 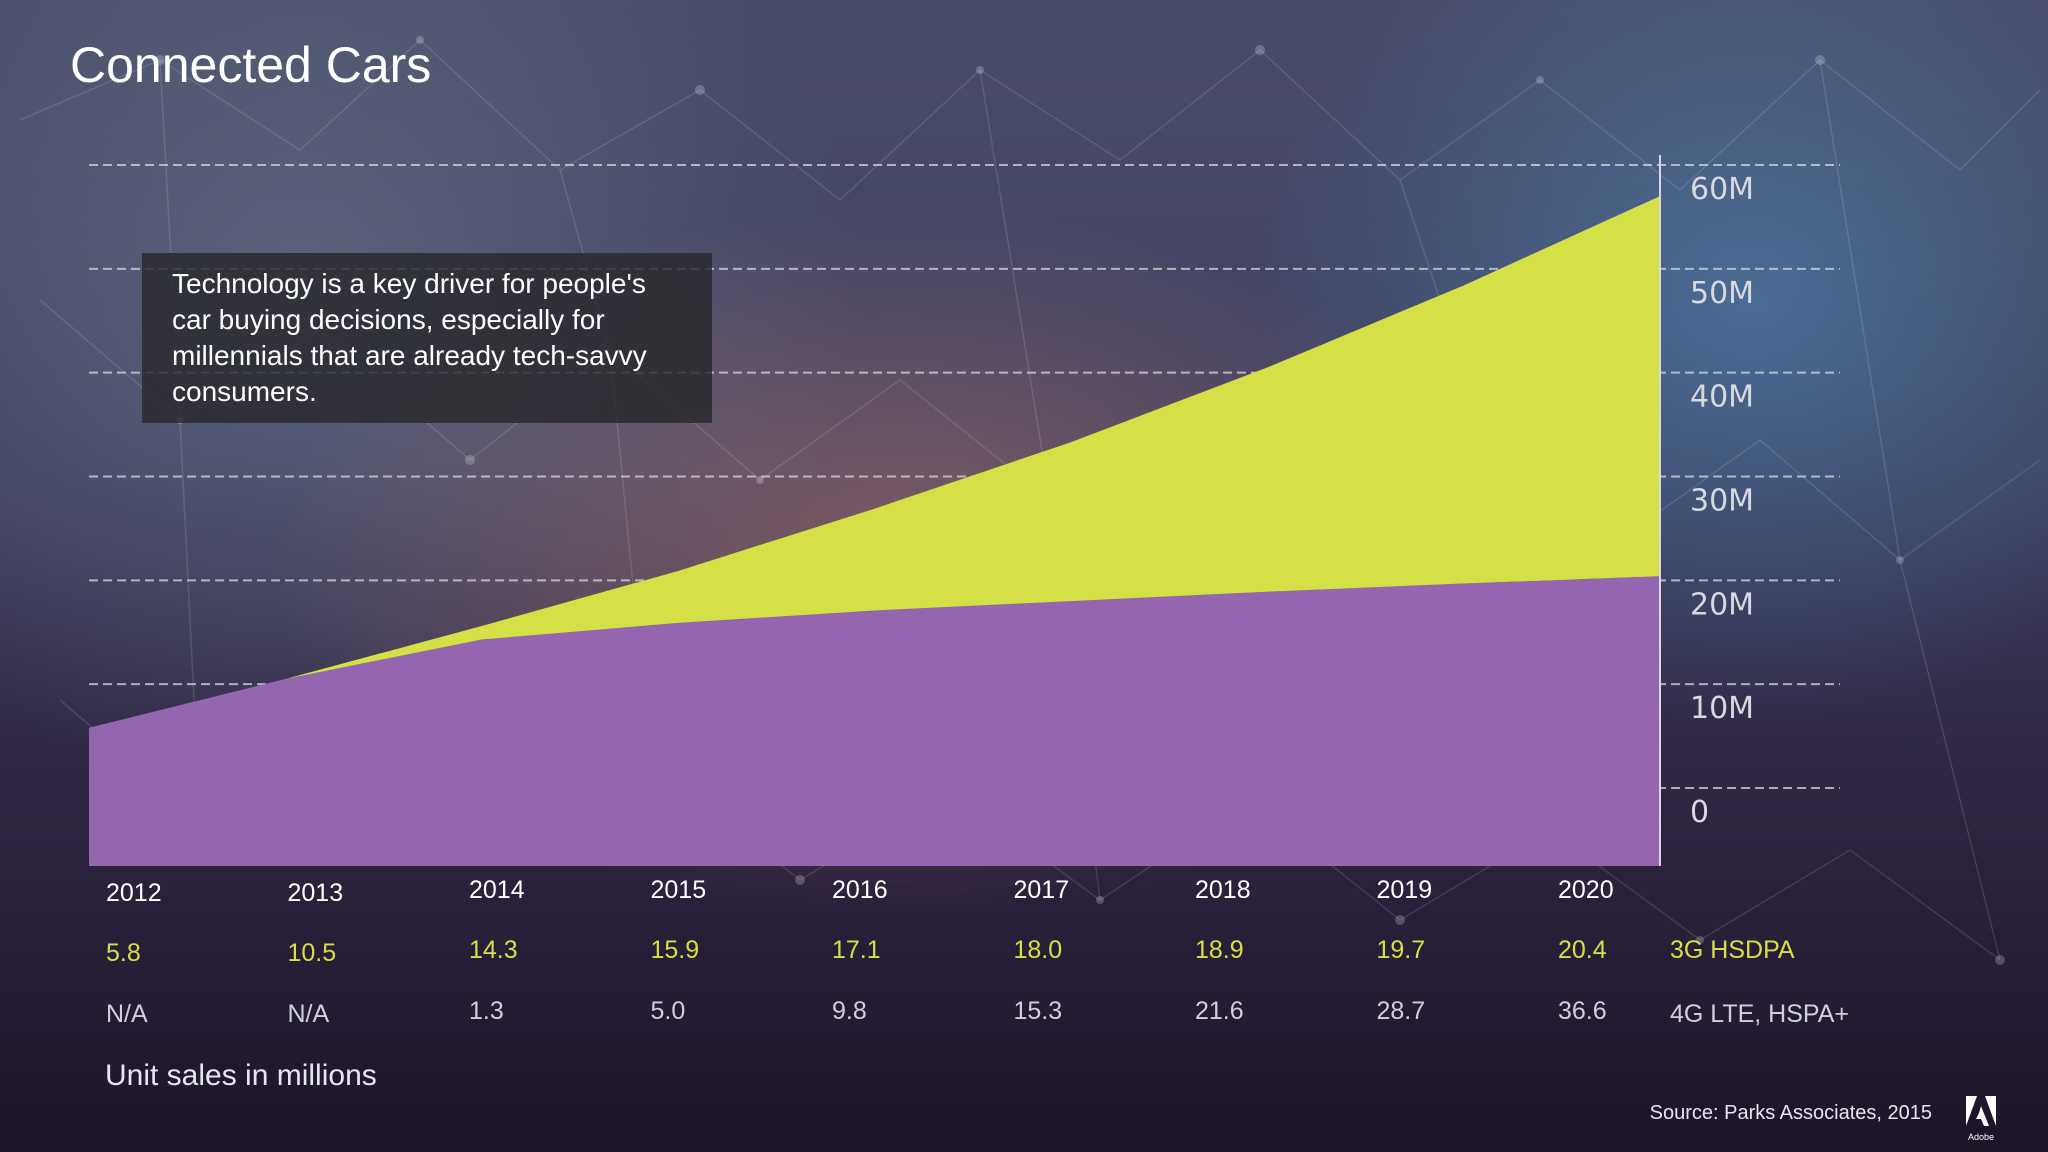 What do you see at coordinates (1038, 950) in the screenshot?
I see `data-label-3g: 18.0` at bounding box center [1038, 950].